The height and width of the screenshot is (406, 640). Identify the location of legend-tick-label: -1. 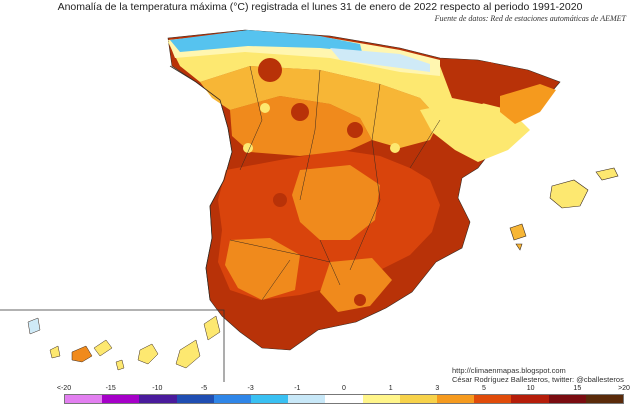
(297, 388).